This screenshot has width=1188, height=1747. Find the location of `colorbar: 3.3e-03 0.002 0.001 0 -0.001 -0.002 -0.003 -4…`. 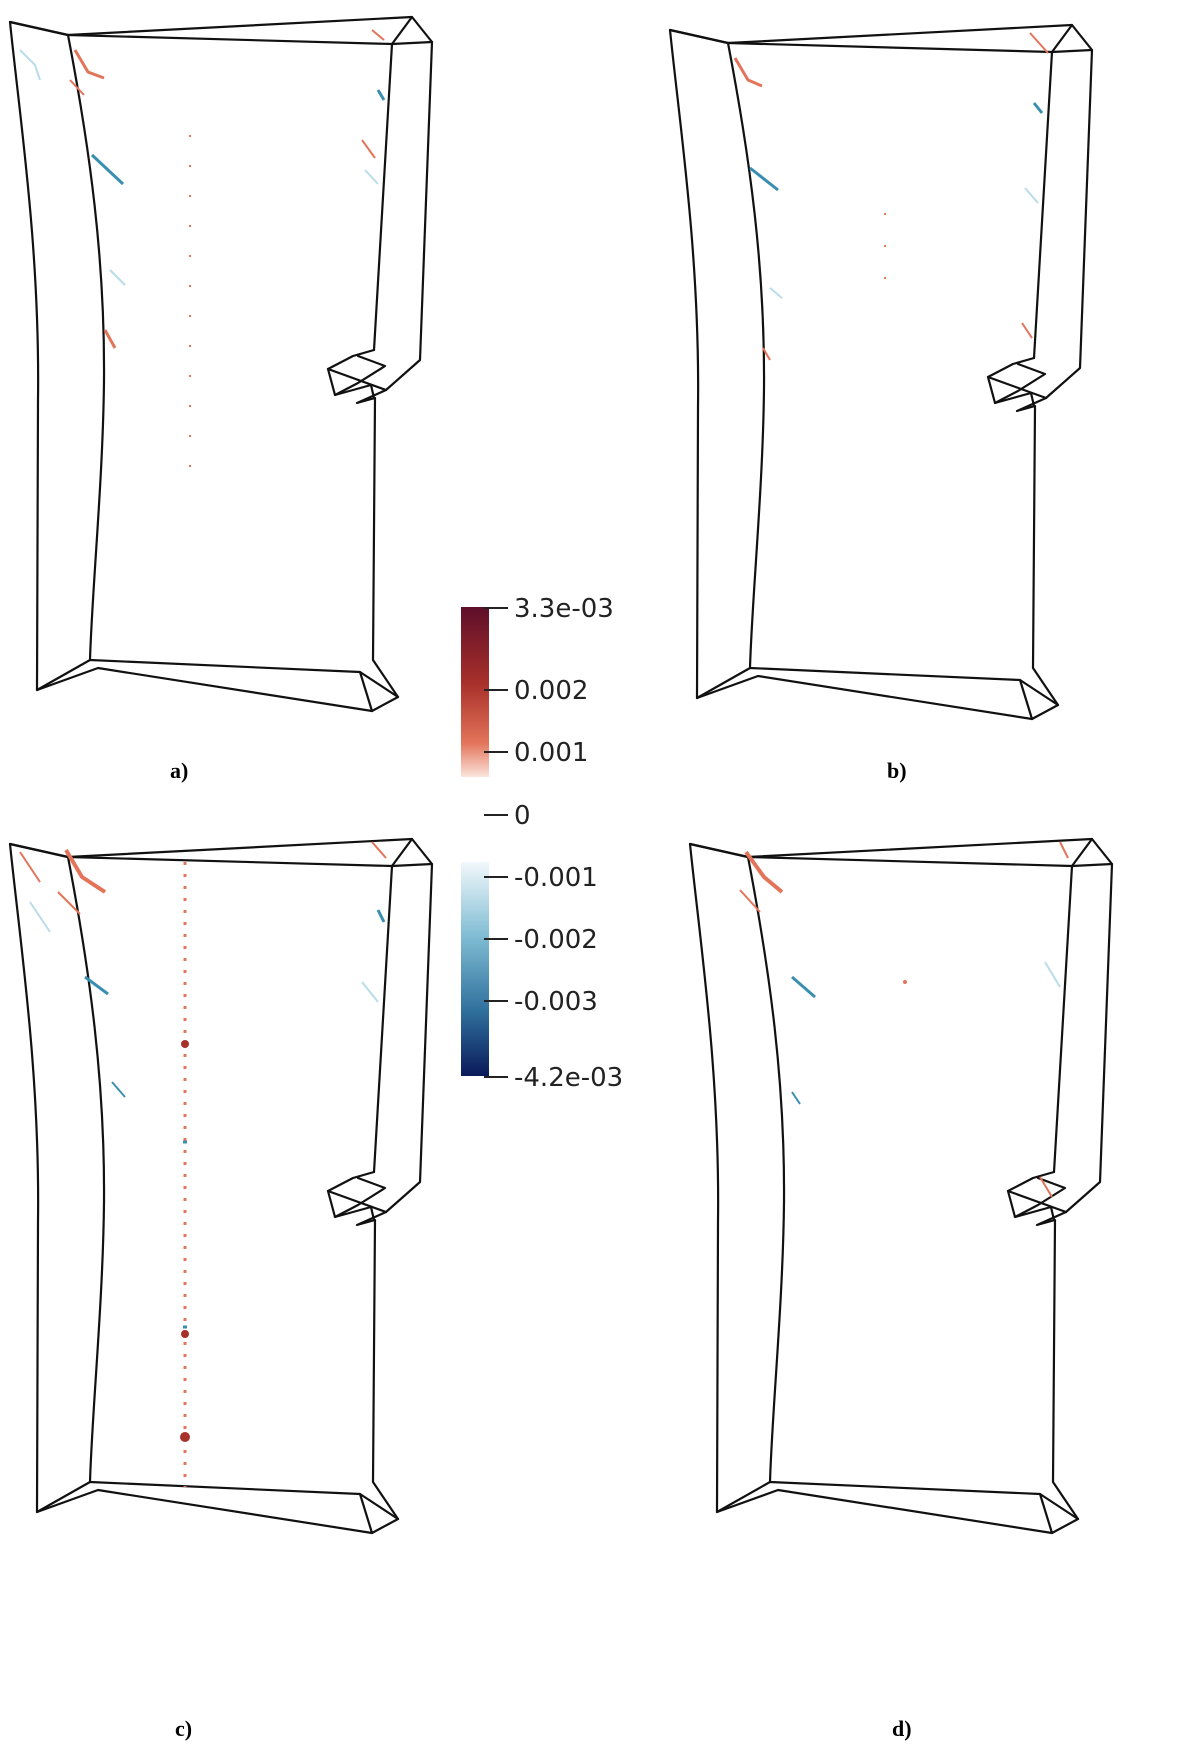

colorbar: 3.3e-03 0.002 0.001 0 -0.001 -0.002 -0.003 -4… is located at coordinates (542, 843).